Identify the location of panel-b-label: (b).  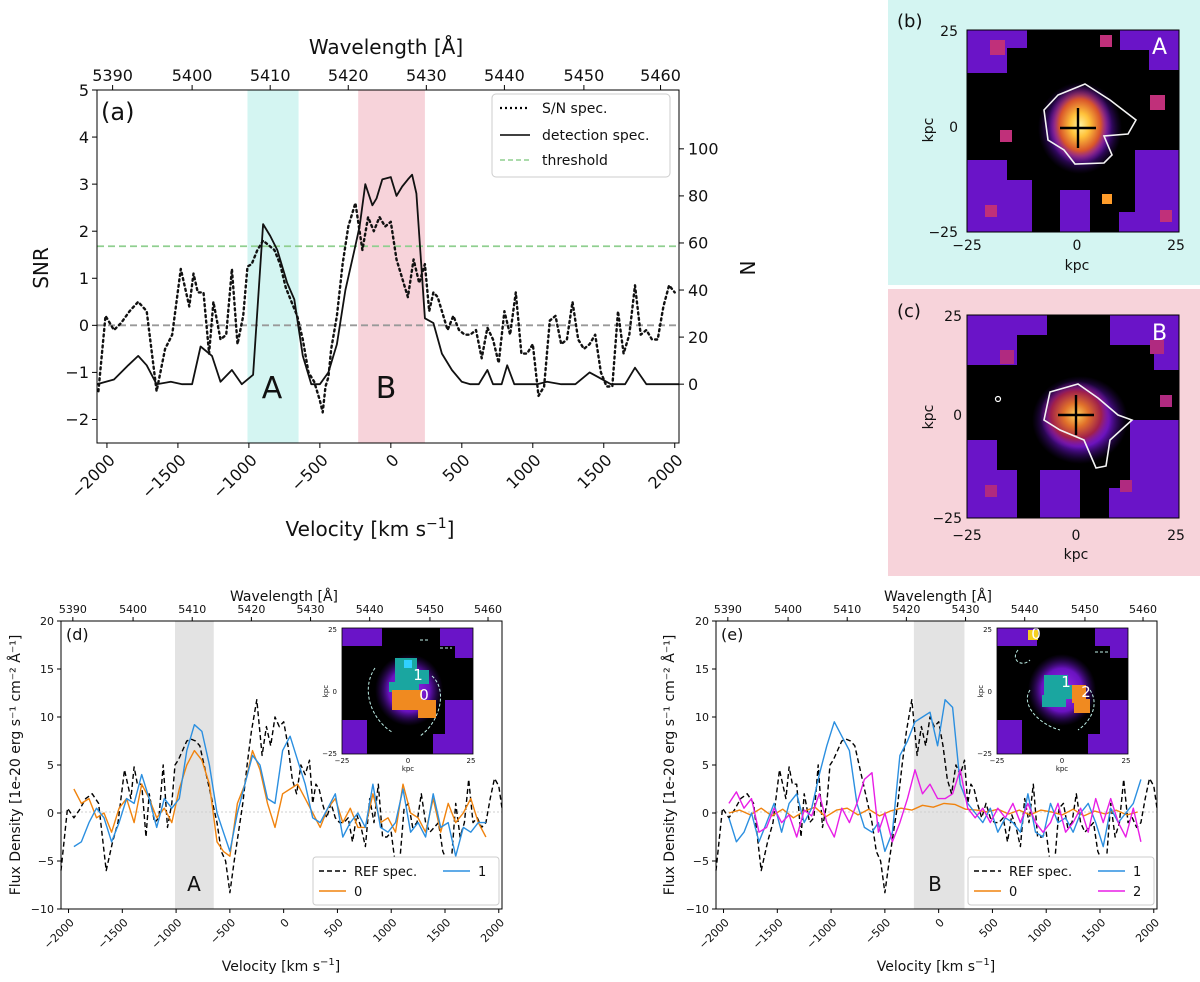
(909, 21).